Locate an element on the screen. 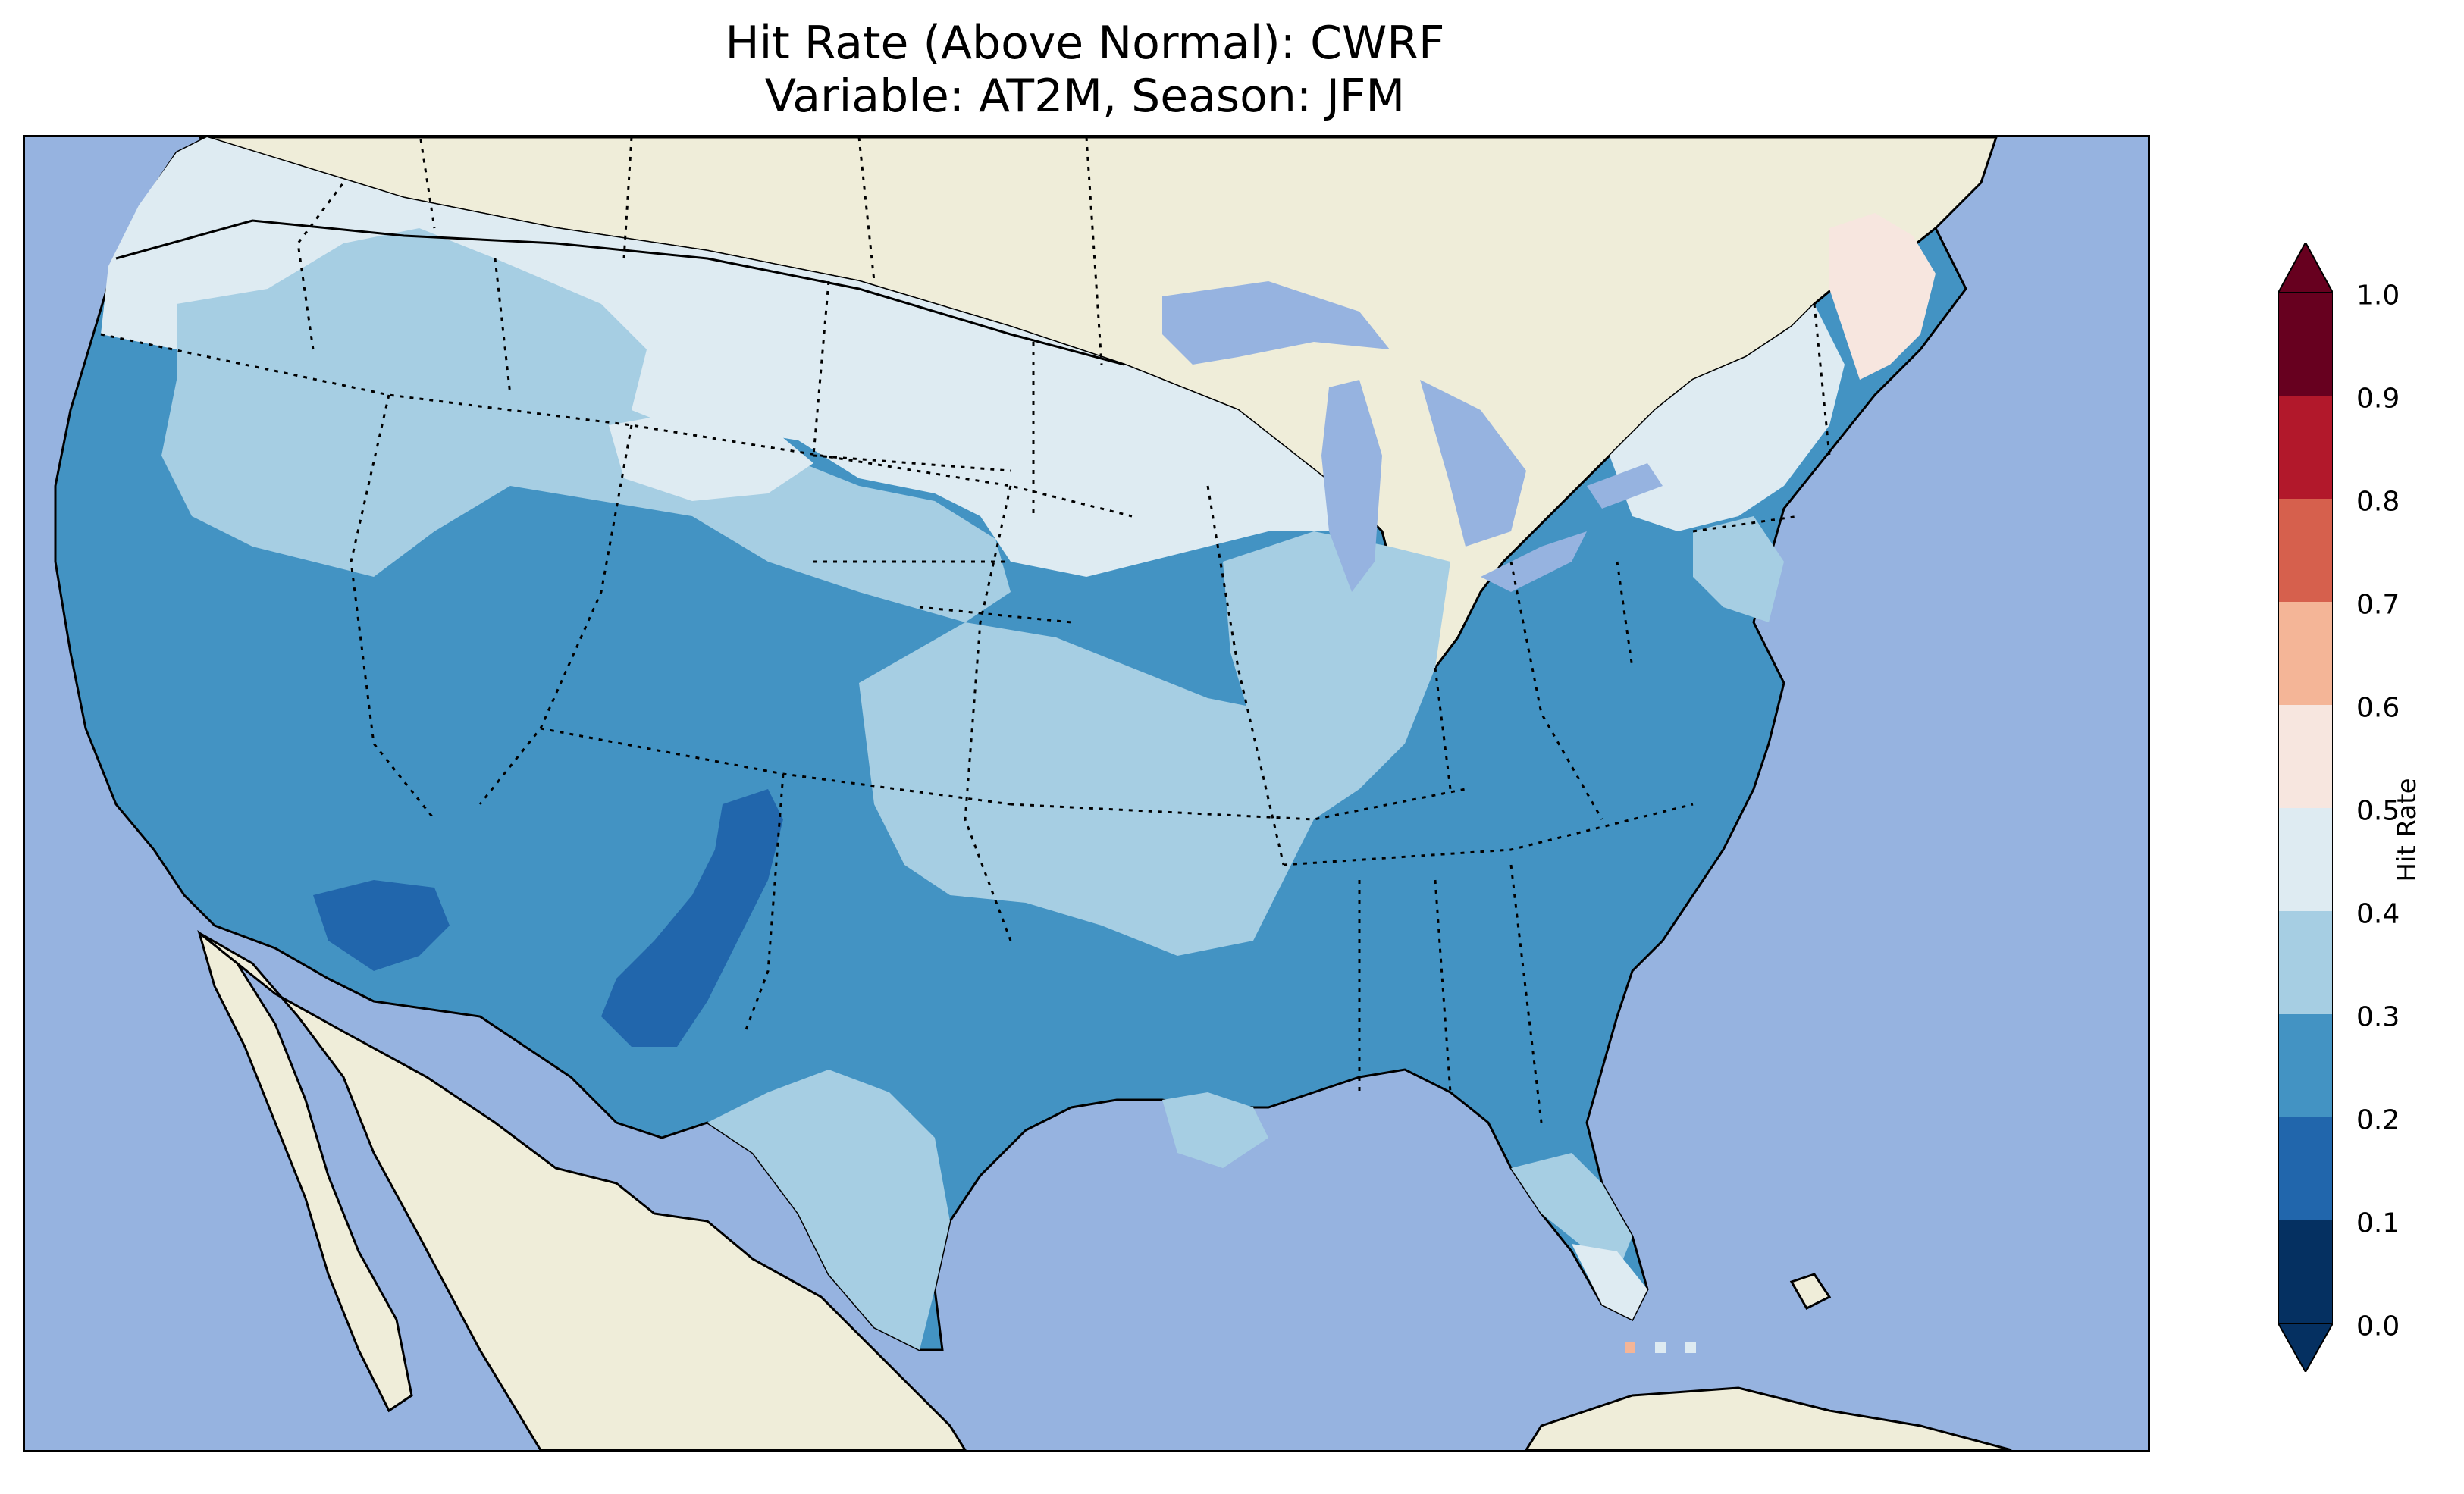 This screenshot has width=2464, height=1494. region-arizona-low is located at coordinates (381, 925).